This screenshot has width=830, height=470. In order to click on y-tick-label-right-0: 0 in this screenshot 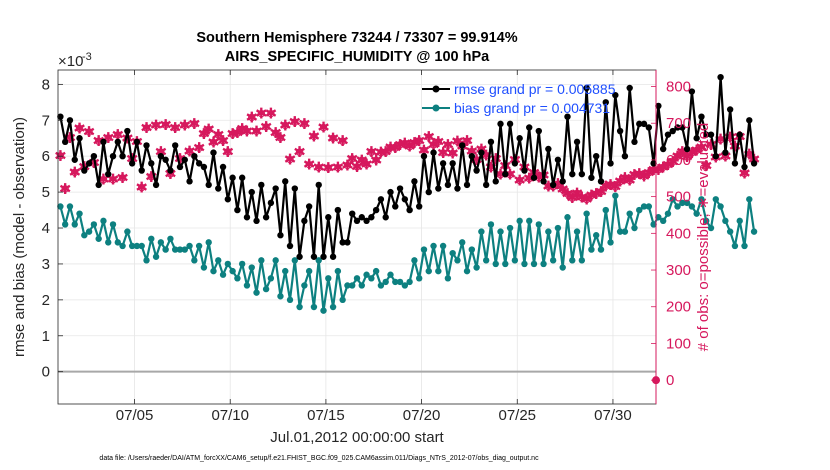, I will do `click(670, 380)`.